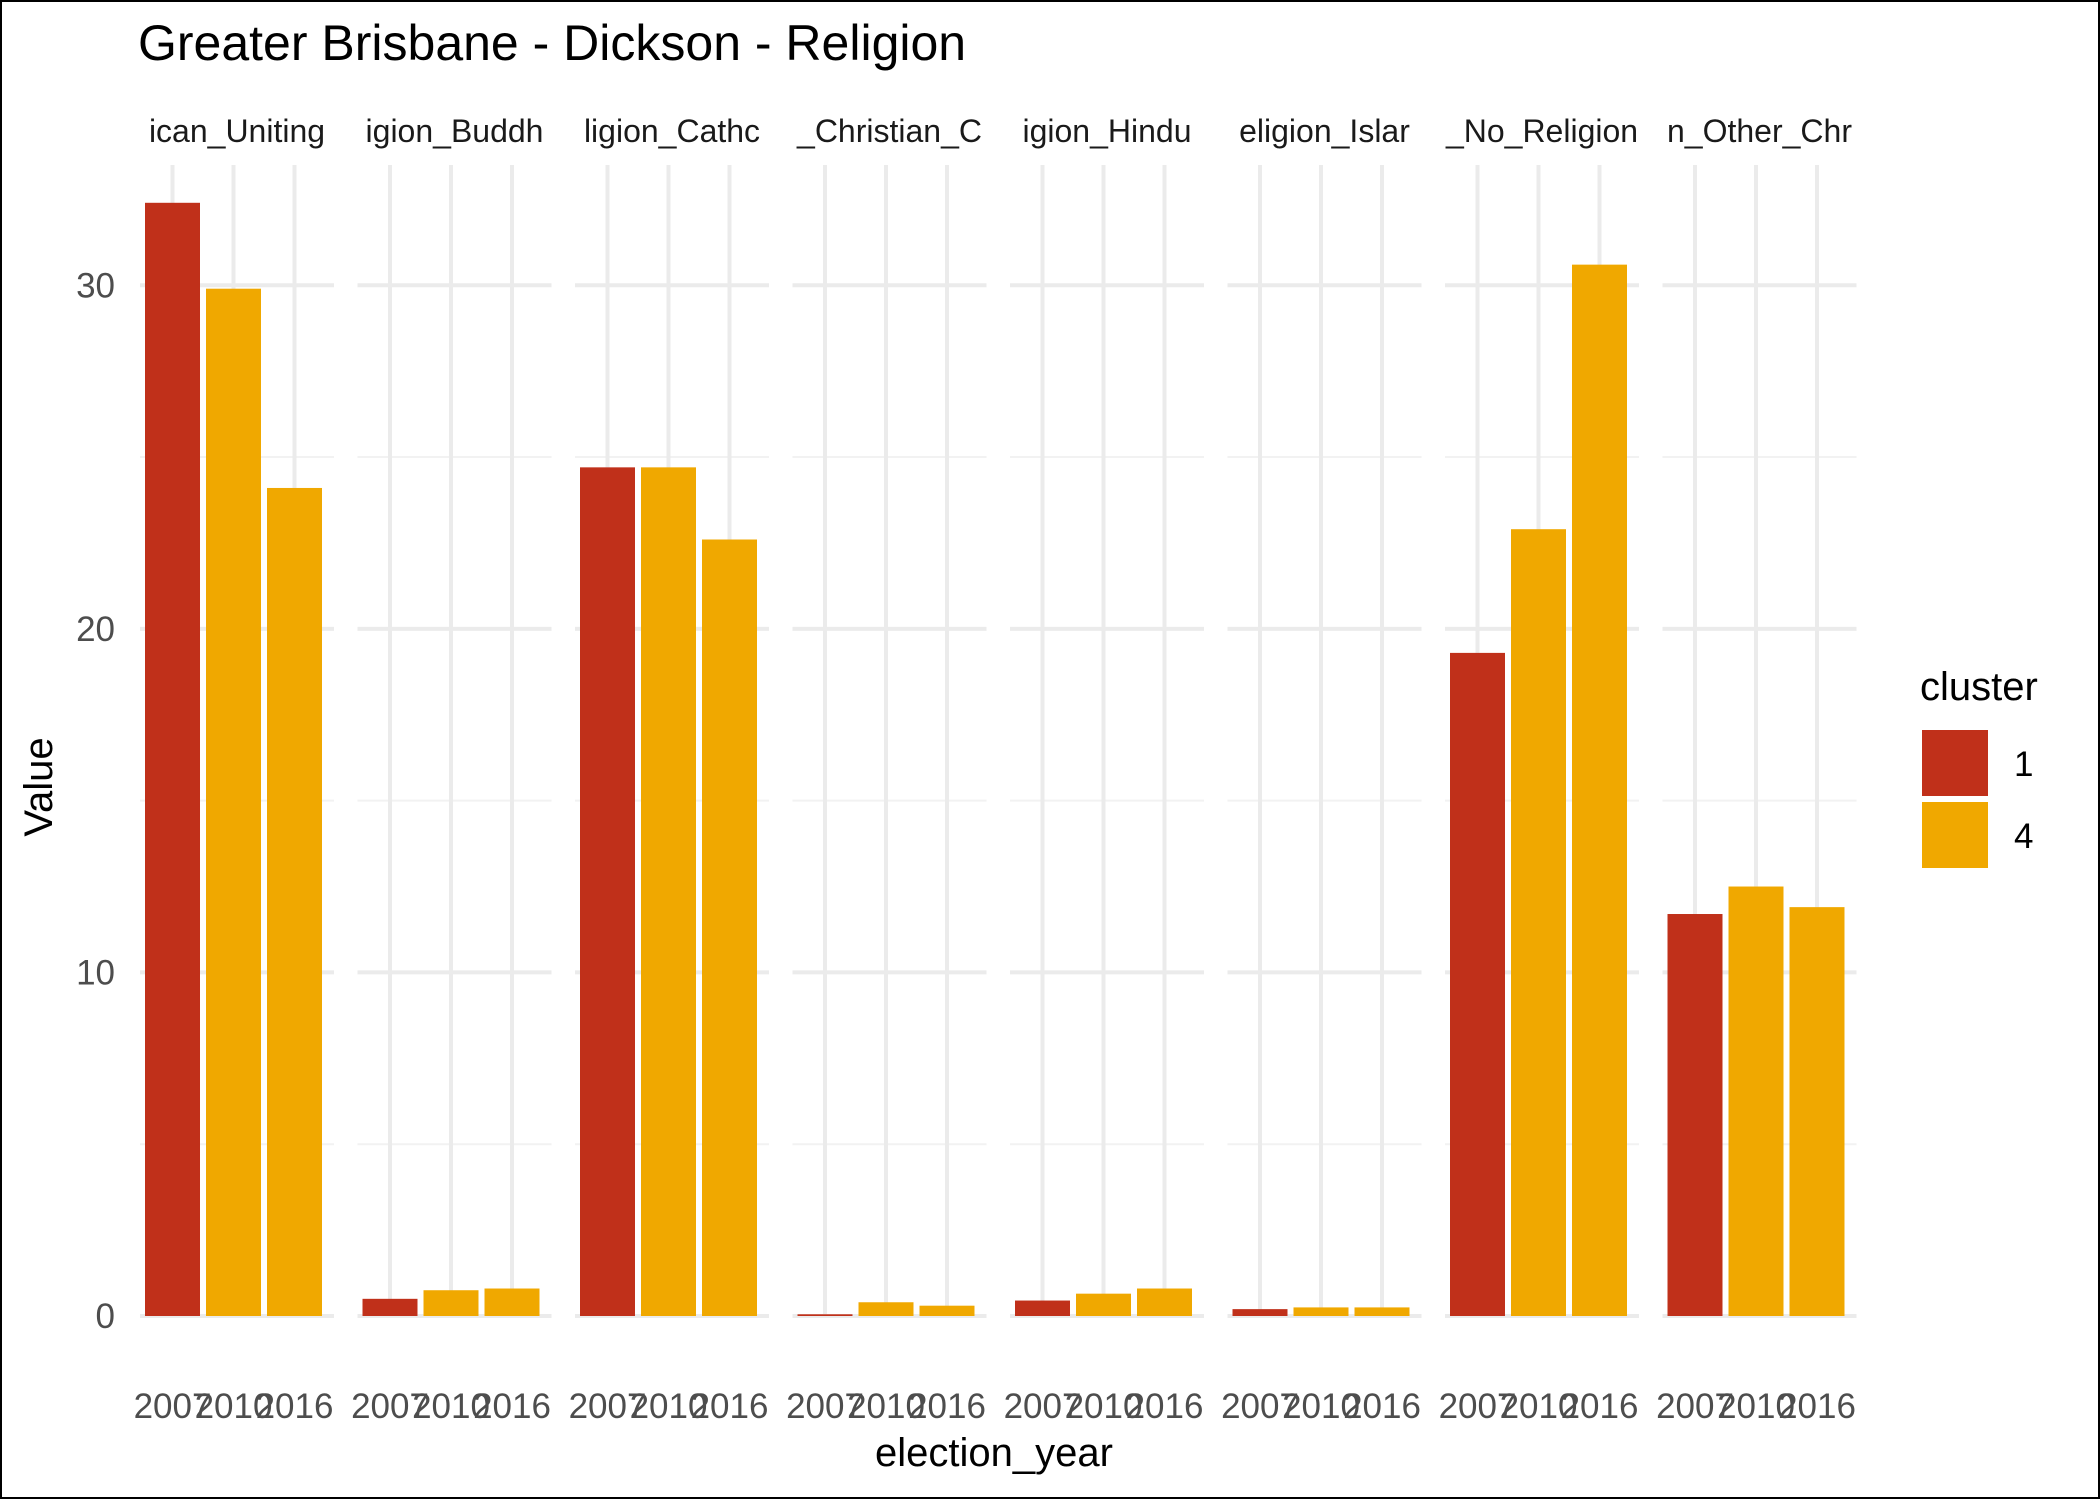  Describe the element at coordinates (1106, 131) in the screenshot. I see `facet-strip-label: igion_Hindu` at that location.